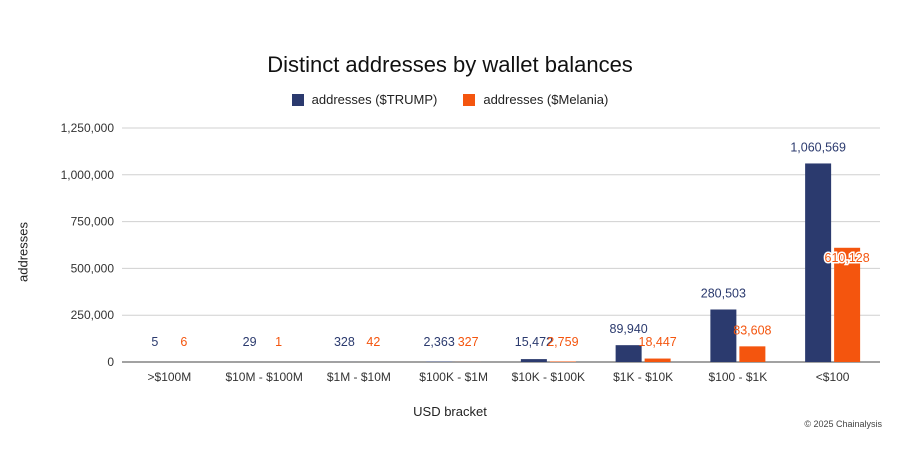 Image resolution: width=900 pixels, height=471 pixels. Describe the element at coordinates (629, 329) in the screenshot. I see `data-label-trump: 89,940` at that location.